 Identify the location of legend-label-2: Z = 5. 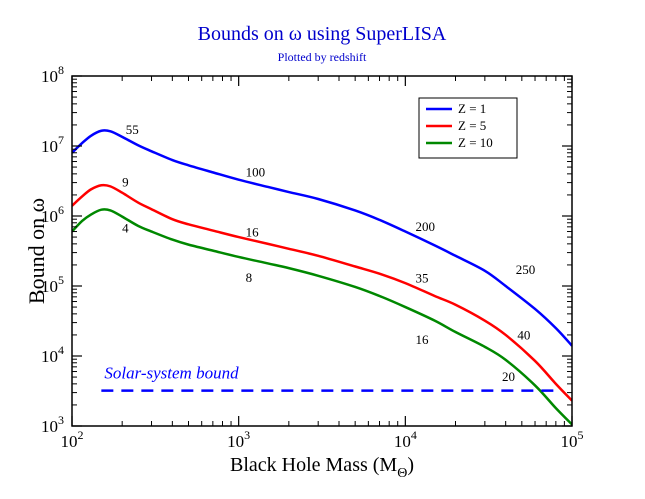
(472, 125).